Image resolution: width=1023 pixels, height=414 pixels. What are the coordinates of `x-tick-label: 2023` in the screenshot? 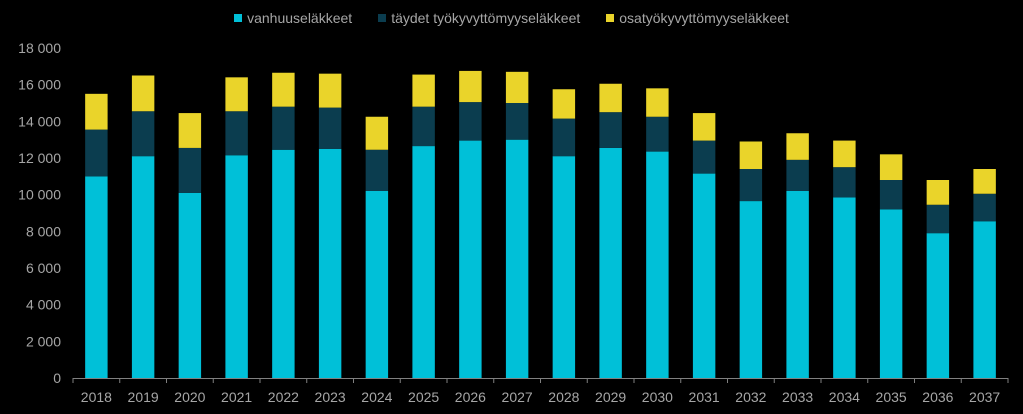 It's located at (330, 397).